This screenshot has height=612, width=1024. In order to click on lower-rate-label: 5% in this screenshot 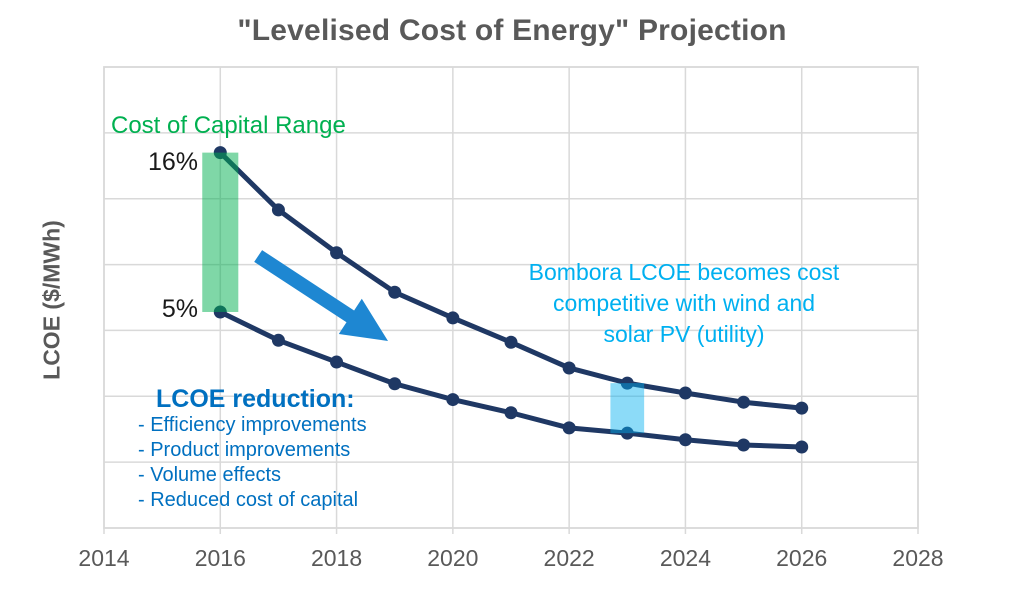, I will do `click(179, 309)`.